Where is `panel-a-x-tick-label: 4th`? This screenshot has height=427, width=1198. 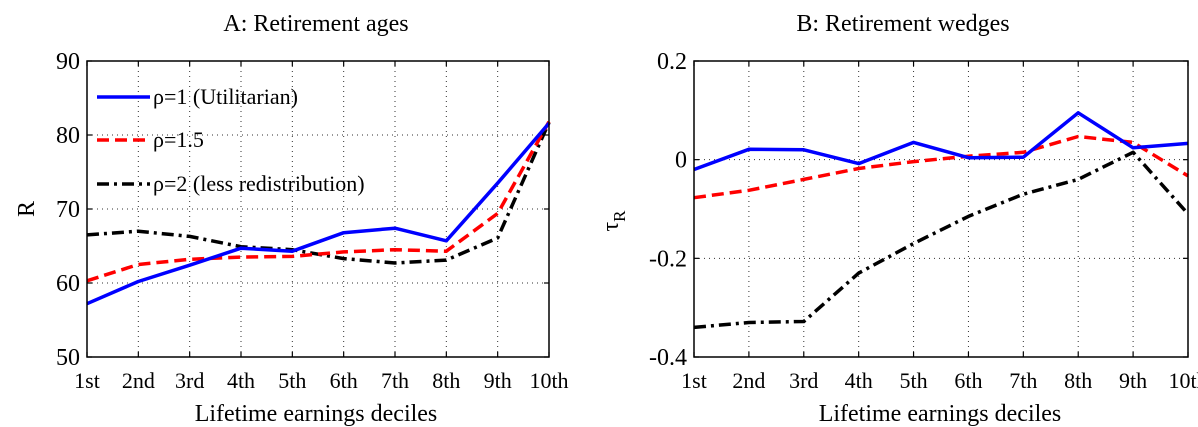
panel-a-x-tick-label: 4th is located at coordinates (241, 380).